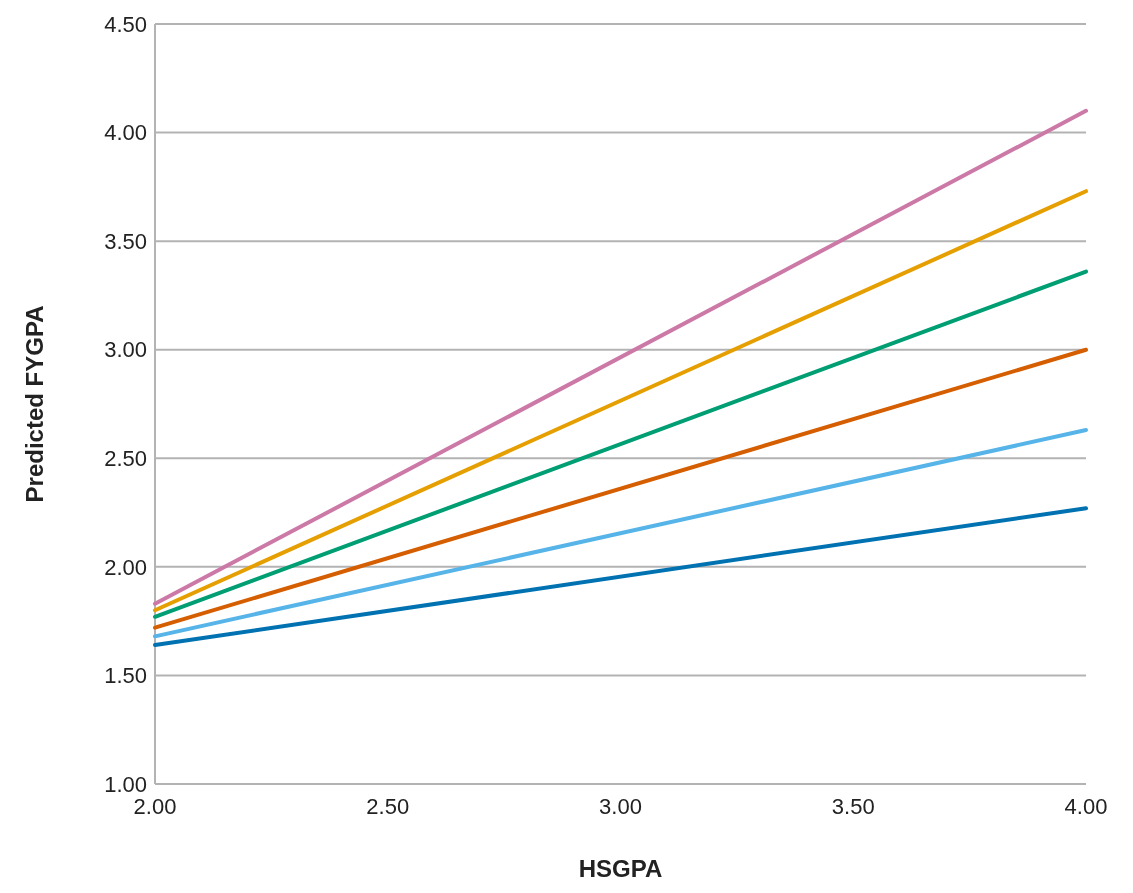 This screenshot has height=893, width=1133. What do you see at coordinates (853, 806) in the screenshot?
I see `x-tick-label: 3.50` at bounding box center [853, 806].